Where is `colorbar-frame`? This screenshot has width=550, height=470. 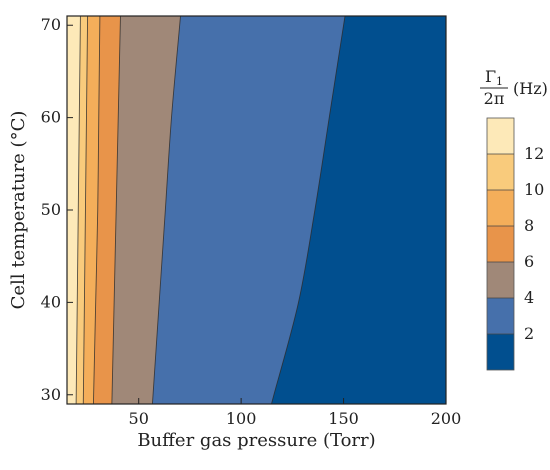
colorbar-frame is located at coordinates (500, 244).